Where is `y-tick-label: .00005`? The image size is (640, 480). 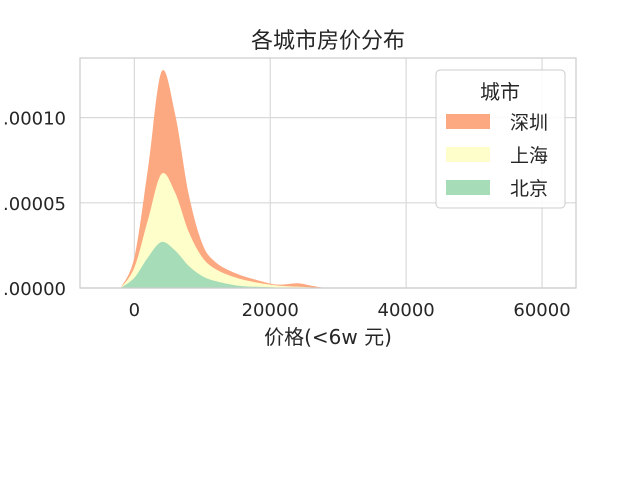
y-tick-label: .00005 is located at coordinates (34, 204).